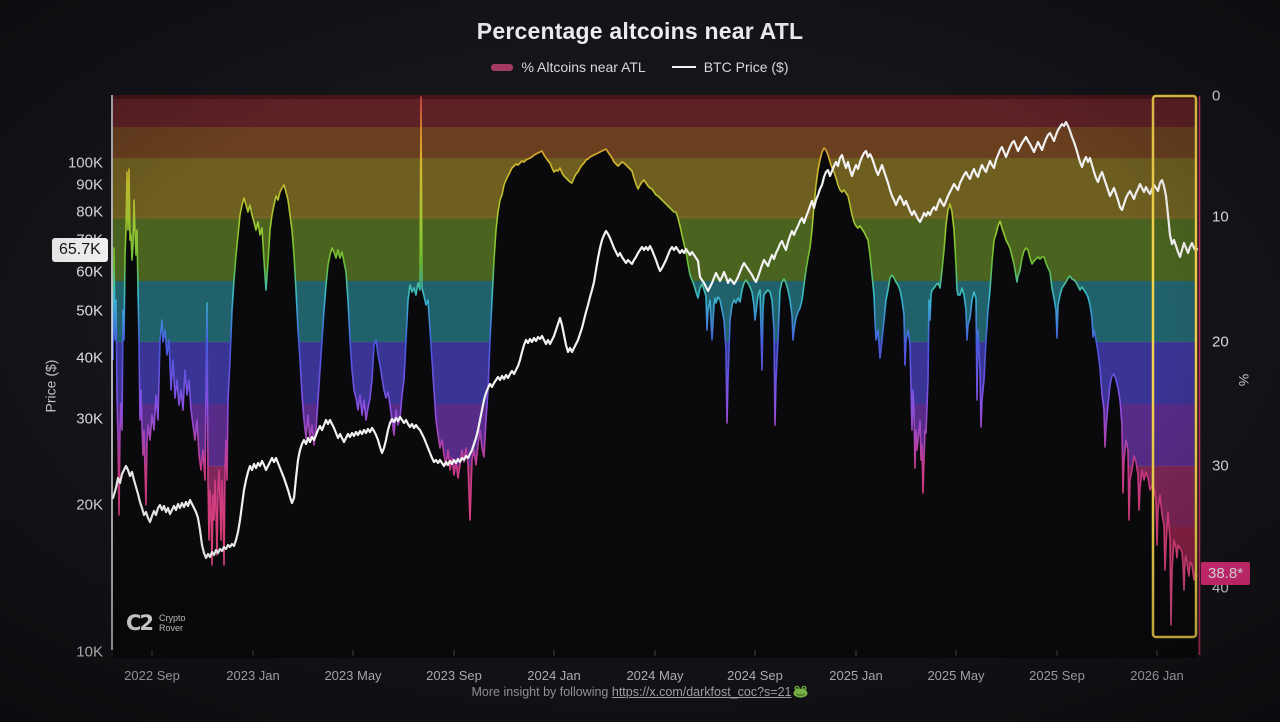 This screenshot has height=722, width=1280. Describe the element at coordinates (50, 386) in the screenshot. I see `left-axis-title: Price ($)` at that location.